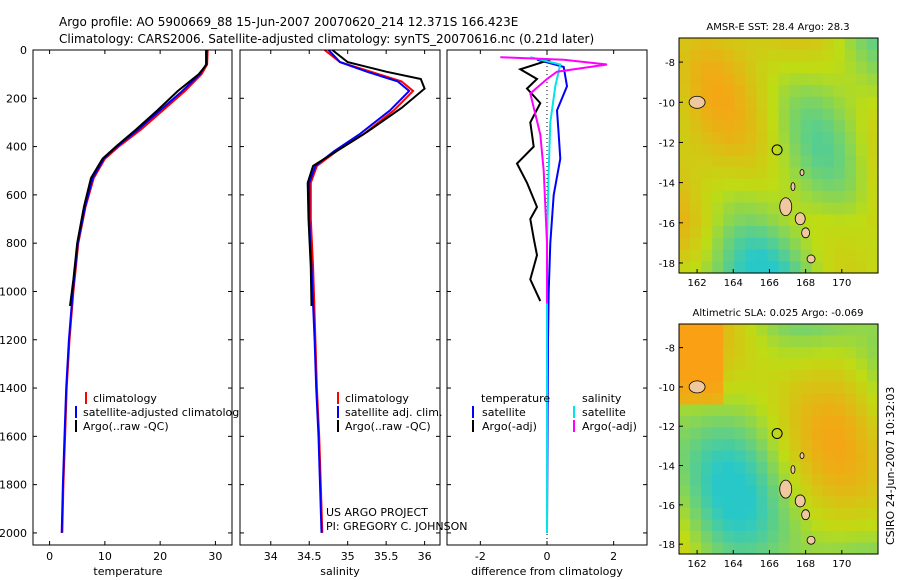 The width and height of the screenshot is (900, 580). What do you see at coordinates (515, 398) in the screenshot?
I see `legend-title-temperature: temperature` at bounding box center [515, 398].